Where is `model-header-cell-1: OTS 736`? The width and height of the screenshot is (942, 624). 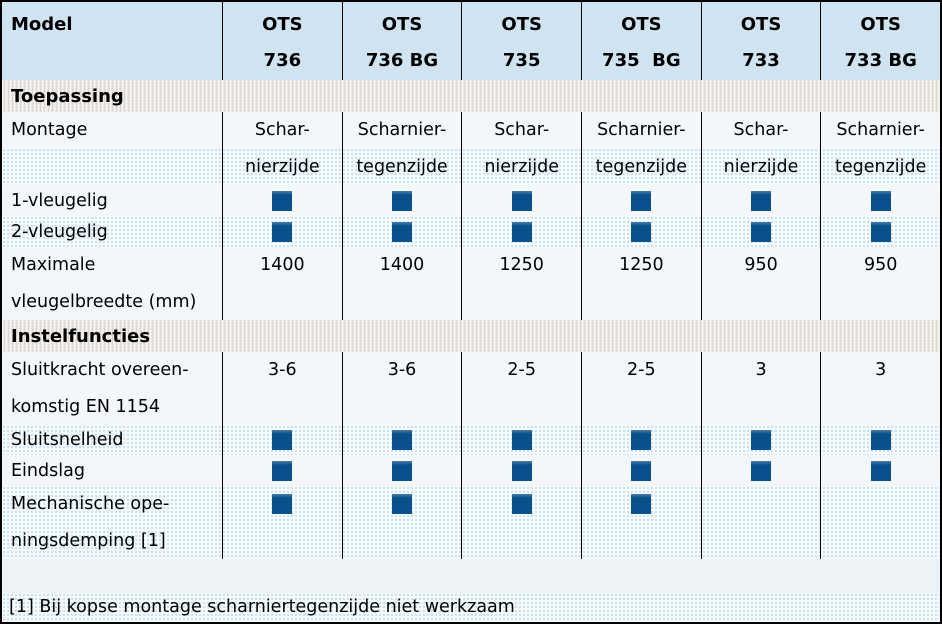 model-header-cell-1: OTS 736 is located at coordinates (282, 41).